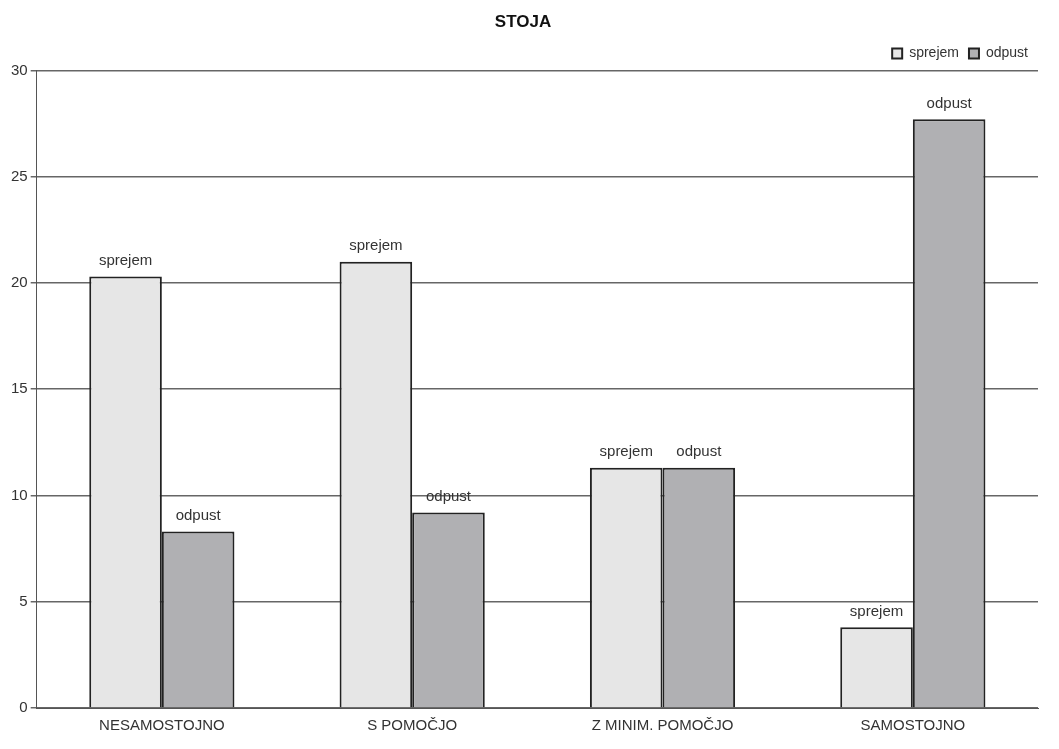 The image size is (1059, 749). I want to click on x-tick-label: SAMOSTOJNO, so click(913, 725).